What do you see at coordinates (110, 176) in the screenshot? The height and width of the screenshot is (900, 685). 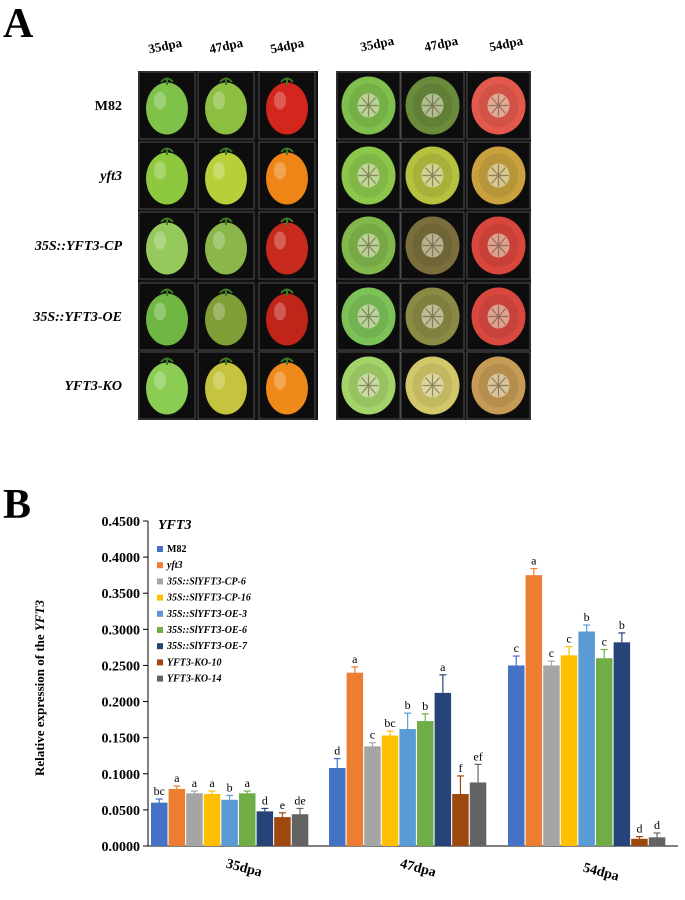 I see `genotype-label: yft3` at bounding box center [110, 176].